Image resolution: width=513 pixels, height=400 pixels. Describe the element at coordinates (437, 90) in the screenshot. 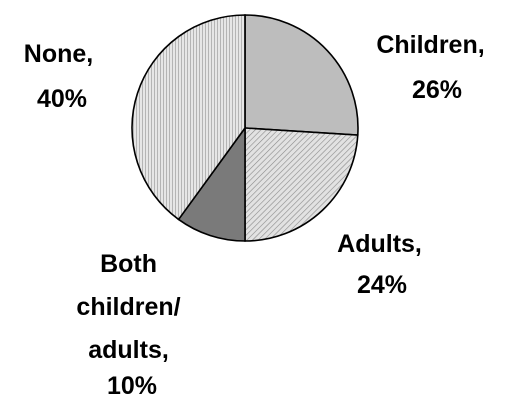

I see `slice-label-children-value: 26%` at that location.